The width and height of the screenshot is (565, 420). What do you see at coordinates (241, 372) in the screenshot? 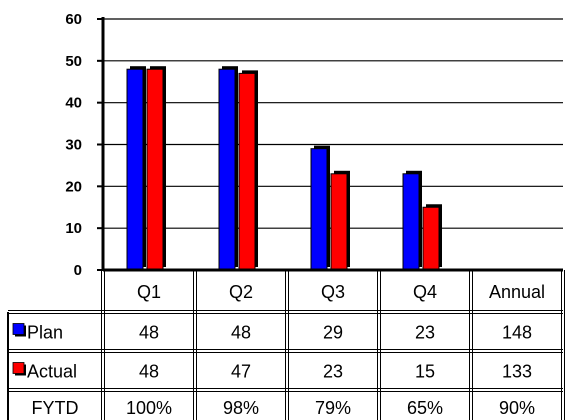
I see `table-cell-value: 47` at bounding box center [241, 372].